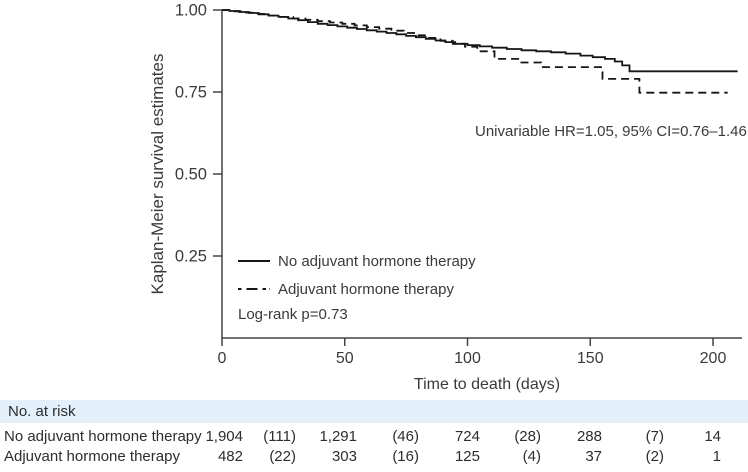 The image size is (748, 472). I want to click on x-tick-label: 50, so click(345, 358).